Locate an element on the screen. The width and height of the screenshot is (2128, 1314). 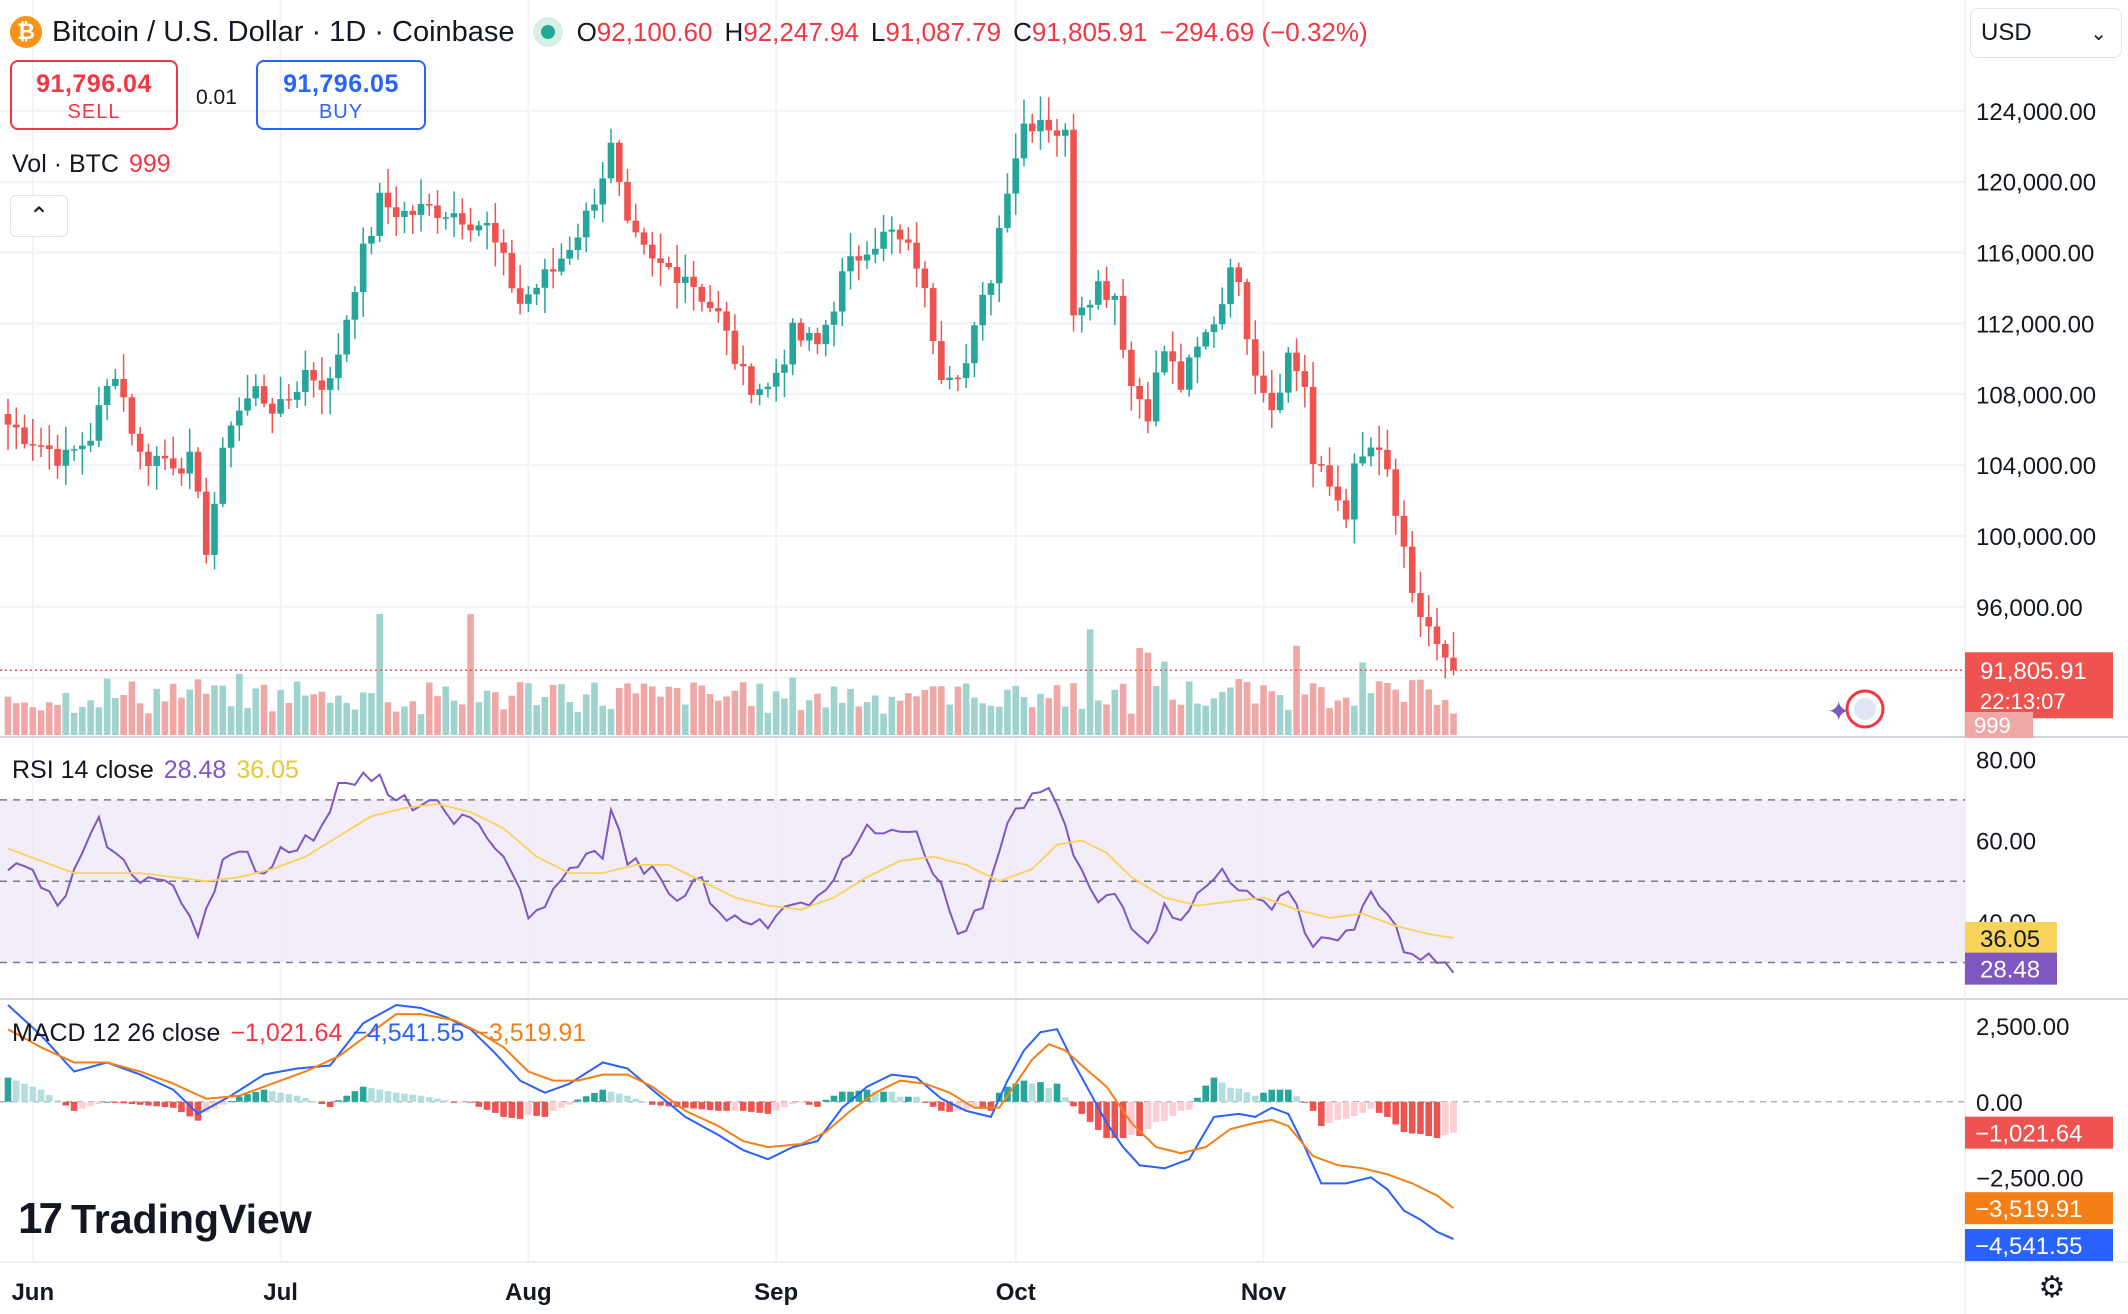
symbol-title: Bitcoin / U.S. Dollar · 1D · Coinbase is located at coordinates (283, 31).